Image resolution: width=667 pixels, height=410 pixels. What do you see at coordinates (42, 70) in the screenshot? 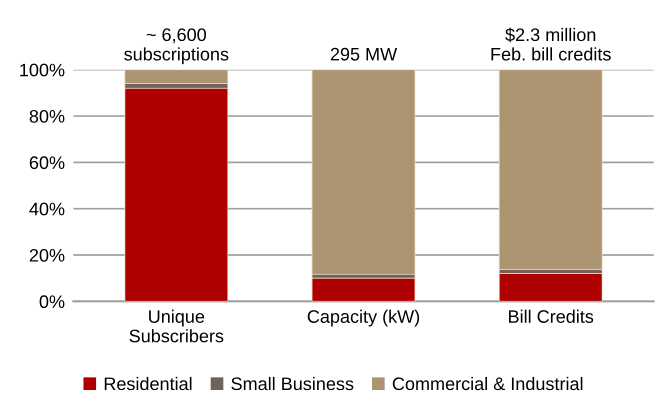
I see `y-tick-label: 100%` at bounding box center [42, 70].